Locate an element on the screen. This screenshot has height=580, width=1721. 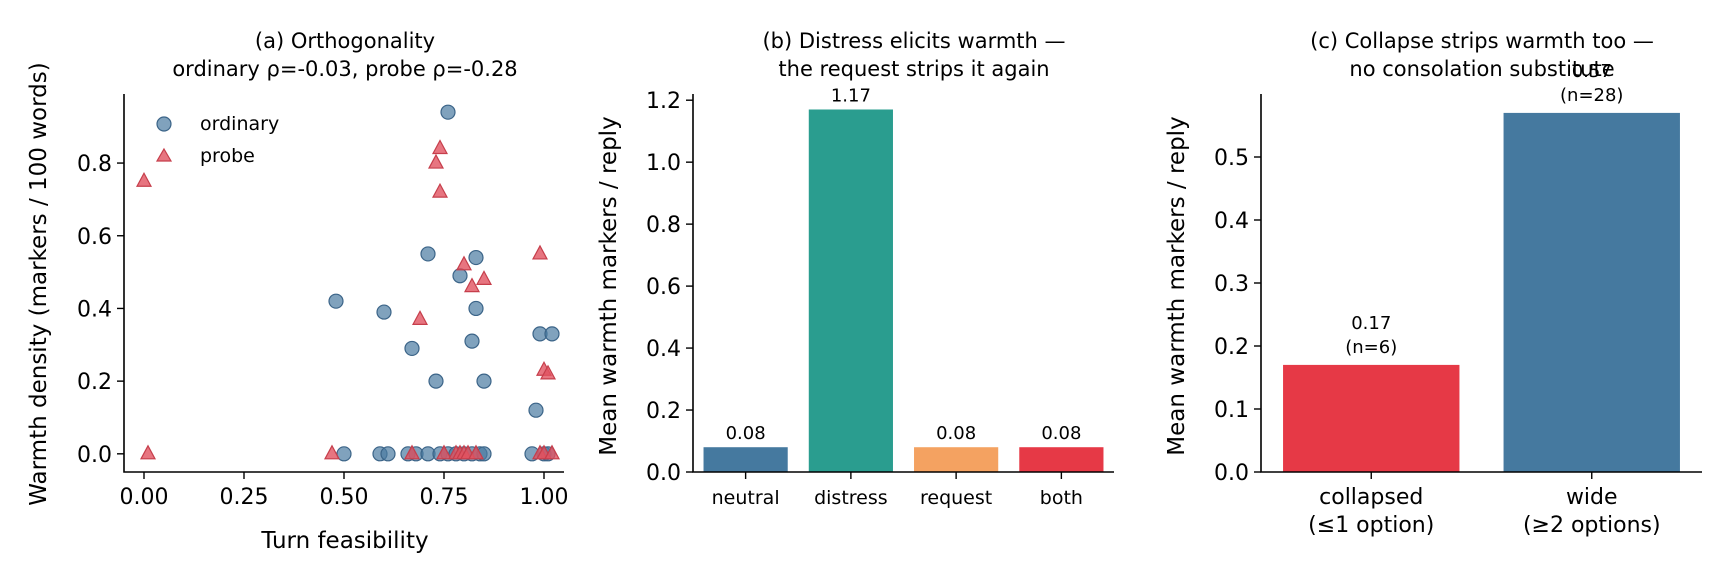
panel-c-title-line1: (c) Collapse strips warmth too — is located at coordinates (1482, 41).